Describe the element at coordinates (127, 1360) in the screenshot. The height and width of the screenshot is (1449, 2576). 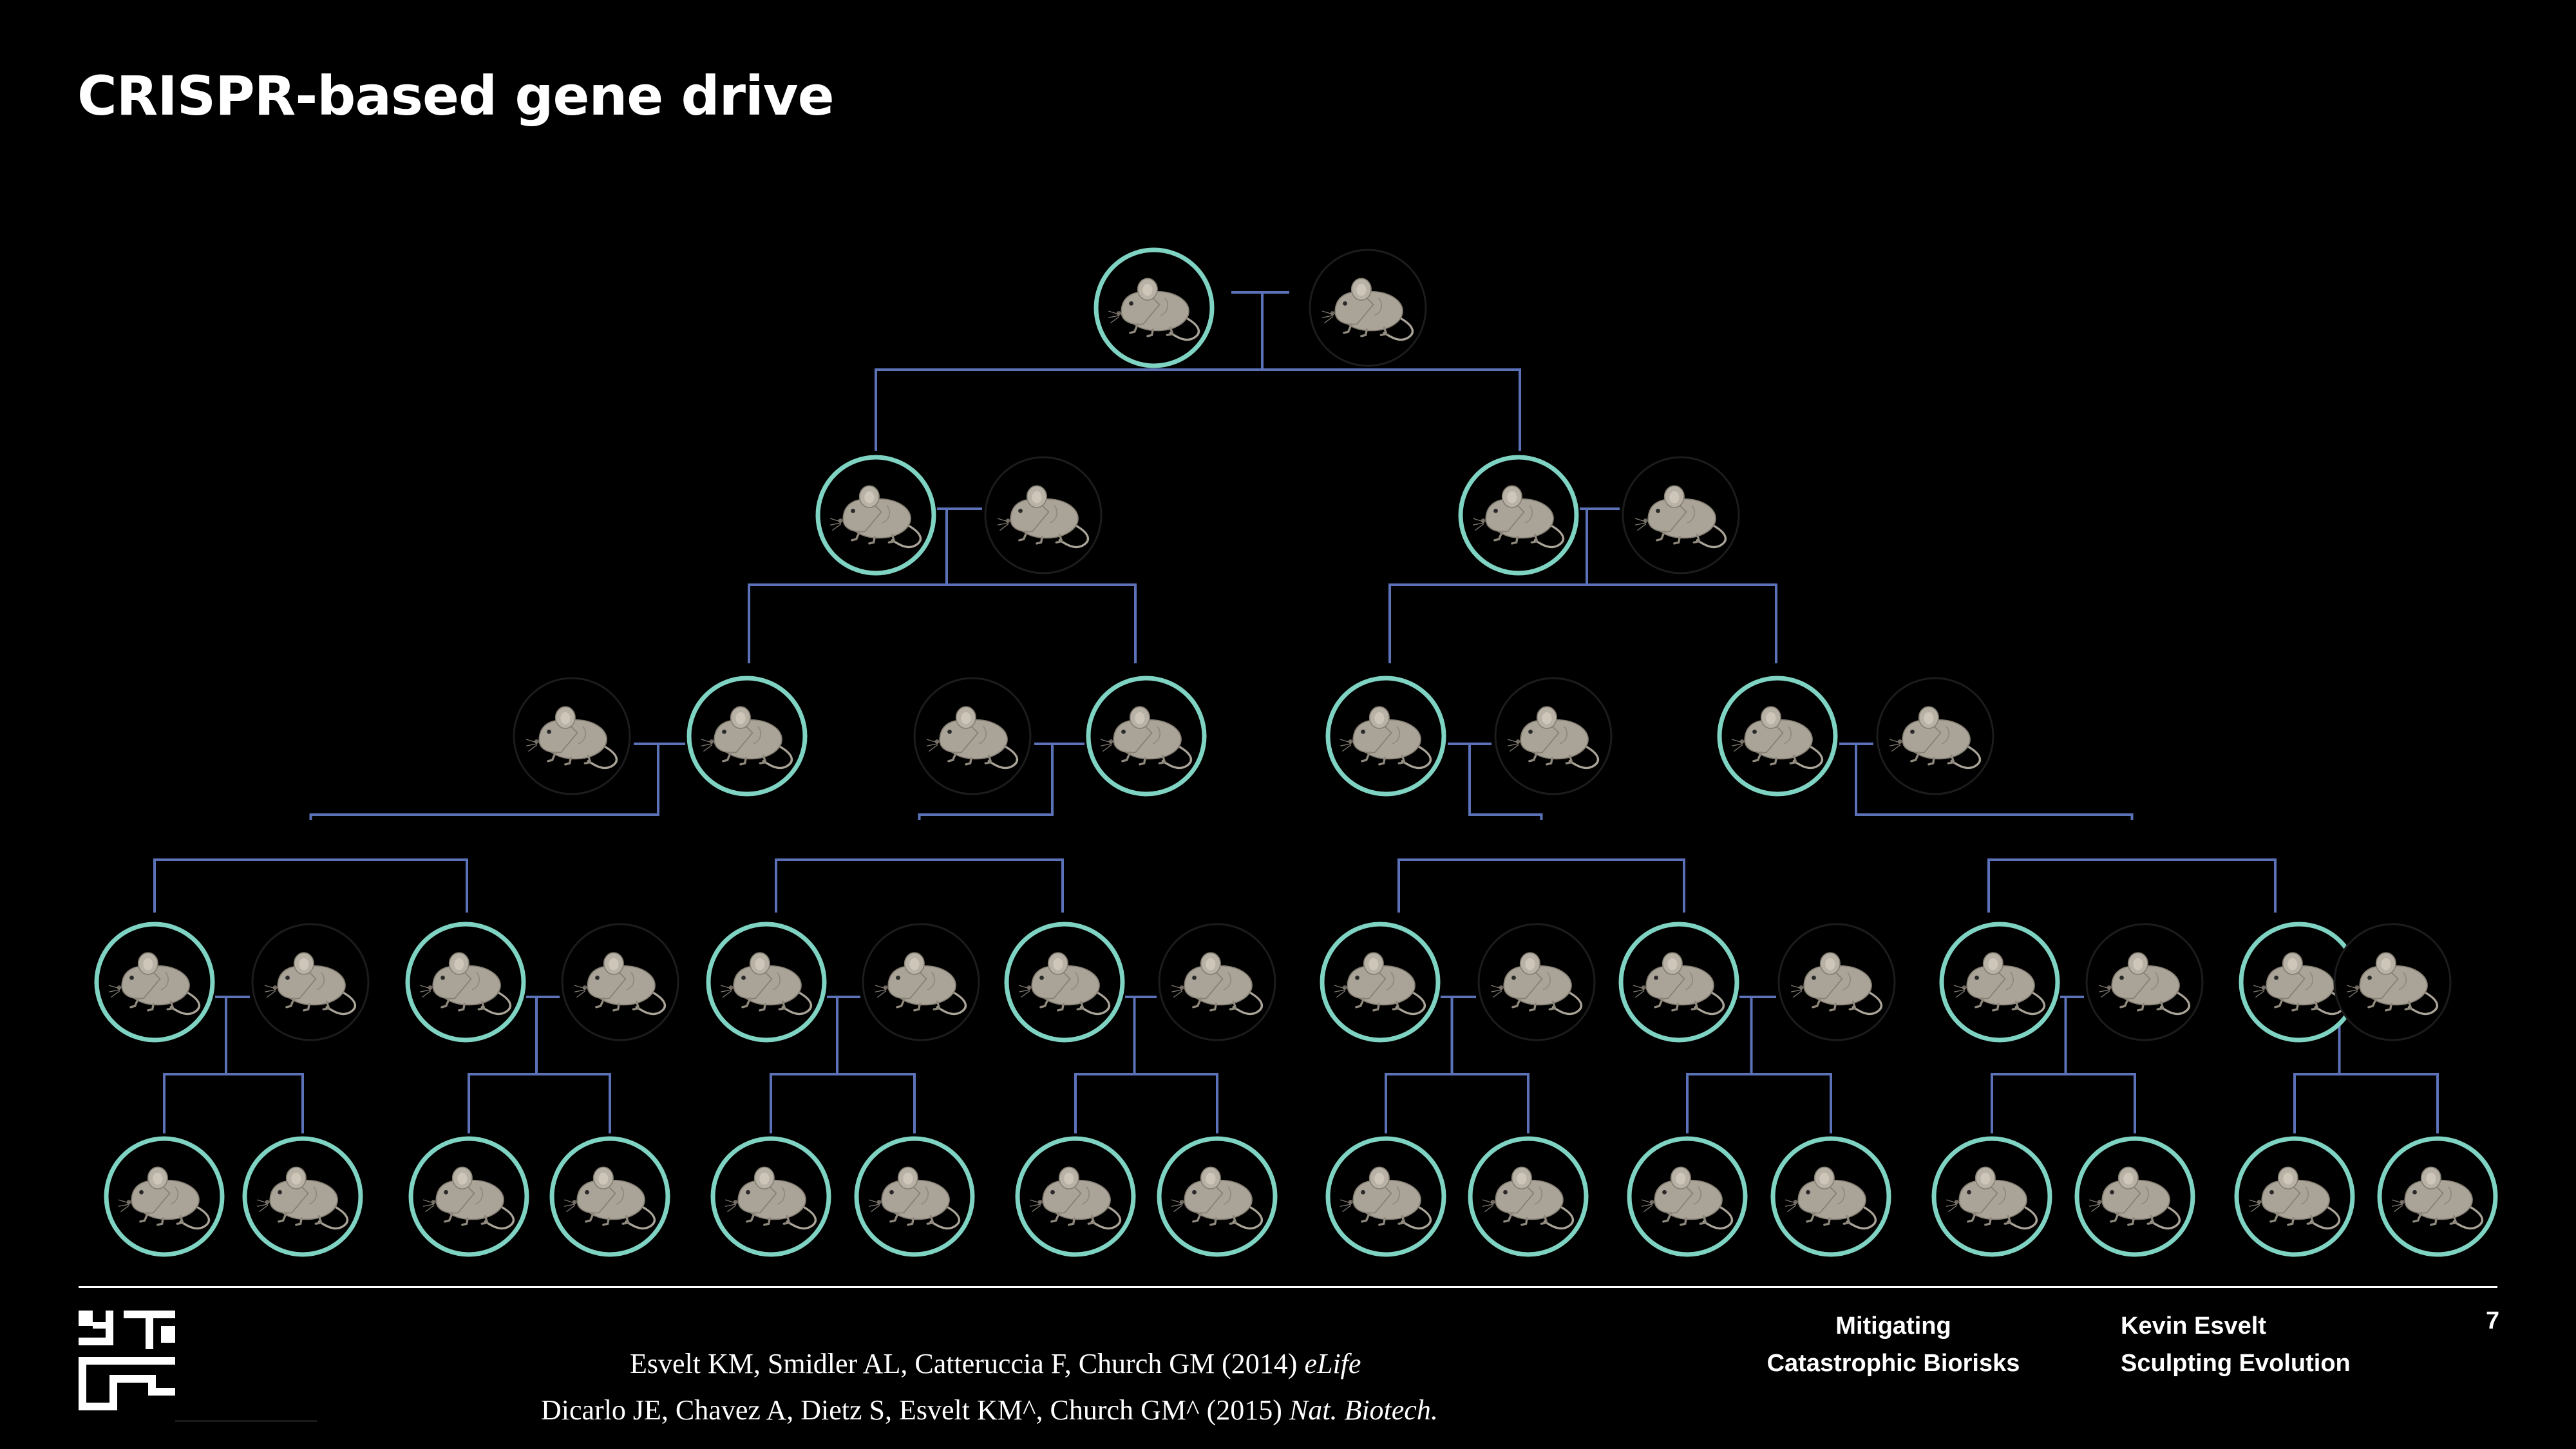
I see `sculpting-evolution-logo` at that location.